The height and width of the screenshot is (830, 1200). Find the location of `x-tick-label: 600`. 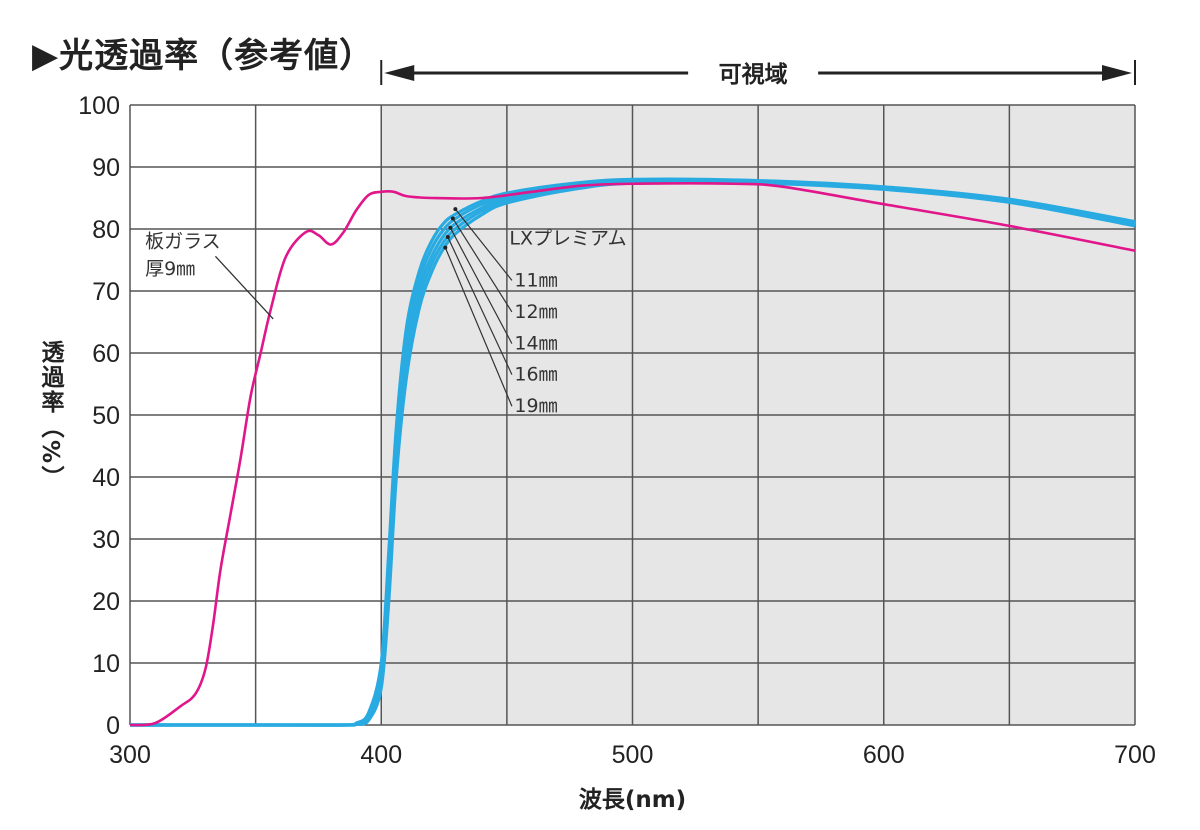

x-tick-label: 600 is located at coordinates (884, 755).